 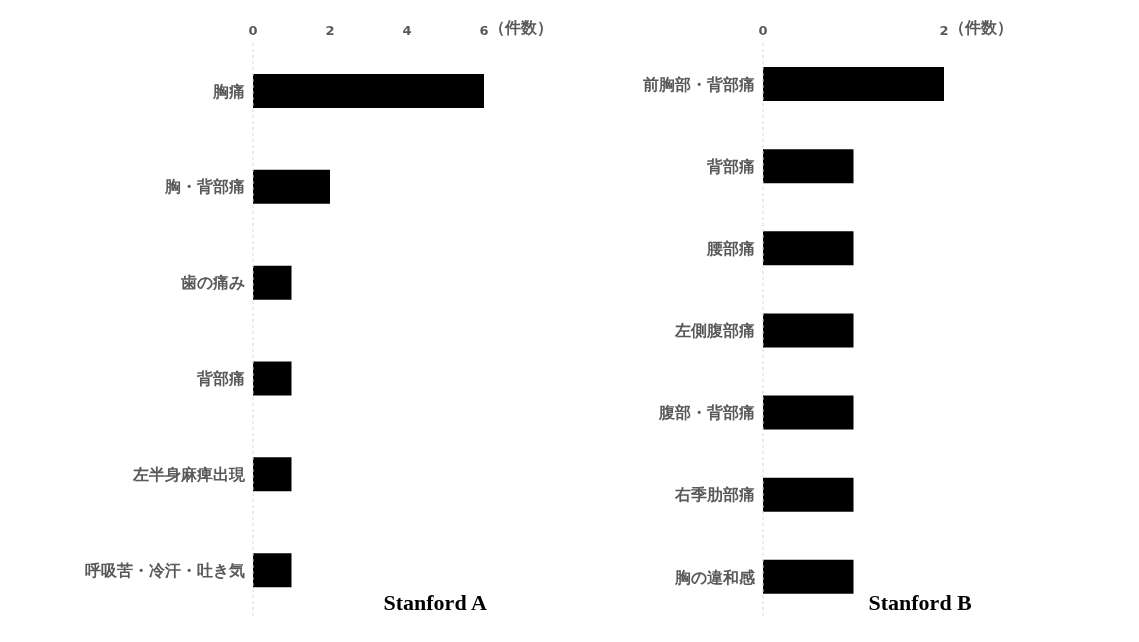 What do you see at coordinates (714, 495) in the screenshot?
I see `y-tick-label: 右季肋部痛` at bounding box center [714, 495].